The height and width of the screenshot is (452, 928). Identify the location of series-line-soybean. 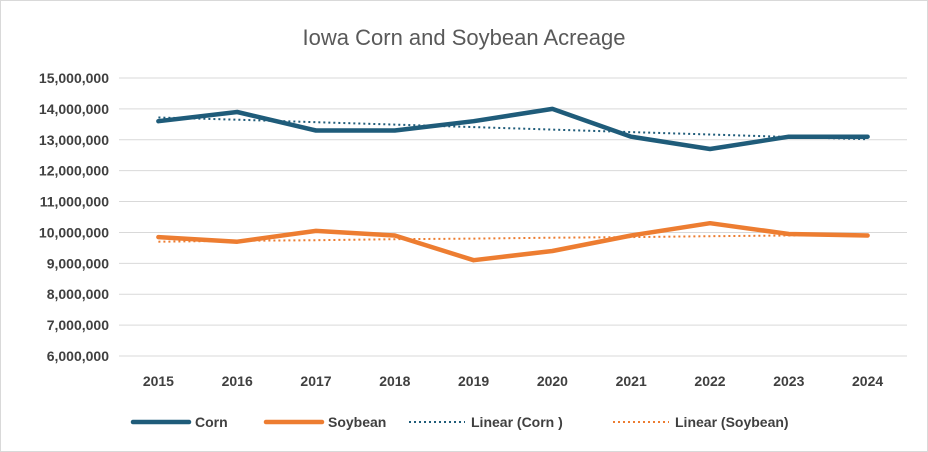
(513, 241).